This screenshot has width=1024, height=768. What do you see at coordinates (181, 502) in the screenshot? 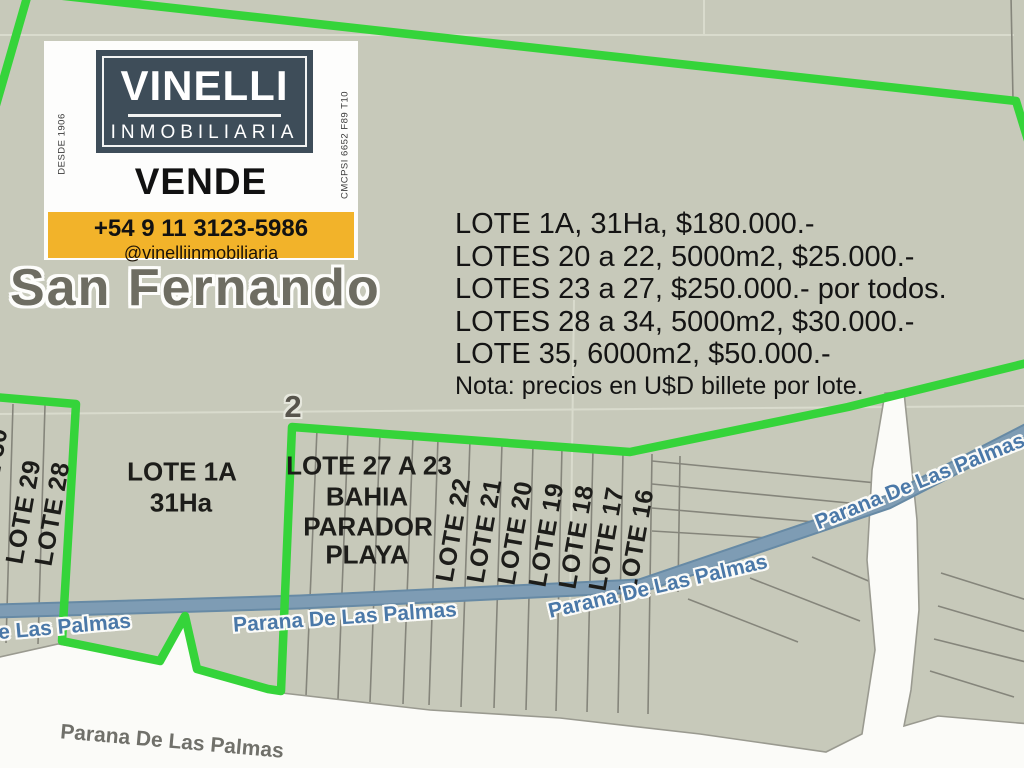
I see `map-label-lote-1a-area: 31Ha` at bounding box center [181, 502].